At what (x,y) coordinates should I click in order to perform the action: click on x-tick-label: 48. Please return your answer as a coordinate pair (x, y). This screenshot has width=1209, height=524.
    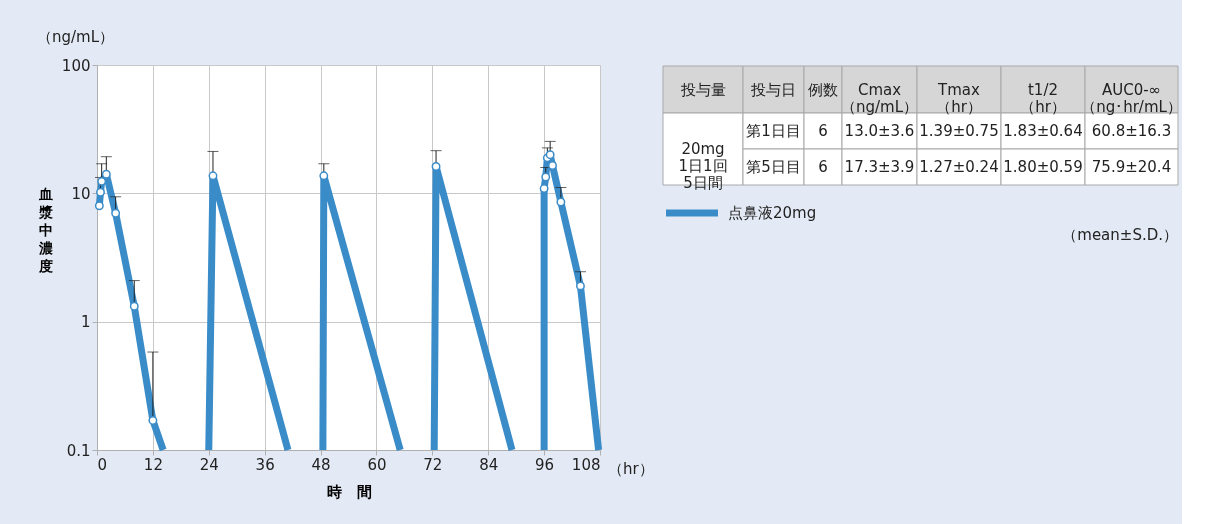
    Looking at the image, I should click on (321, 464).